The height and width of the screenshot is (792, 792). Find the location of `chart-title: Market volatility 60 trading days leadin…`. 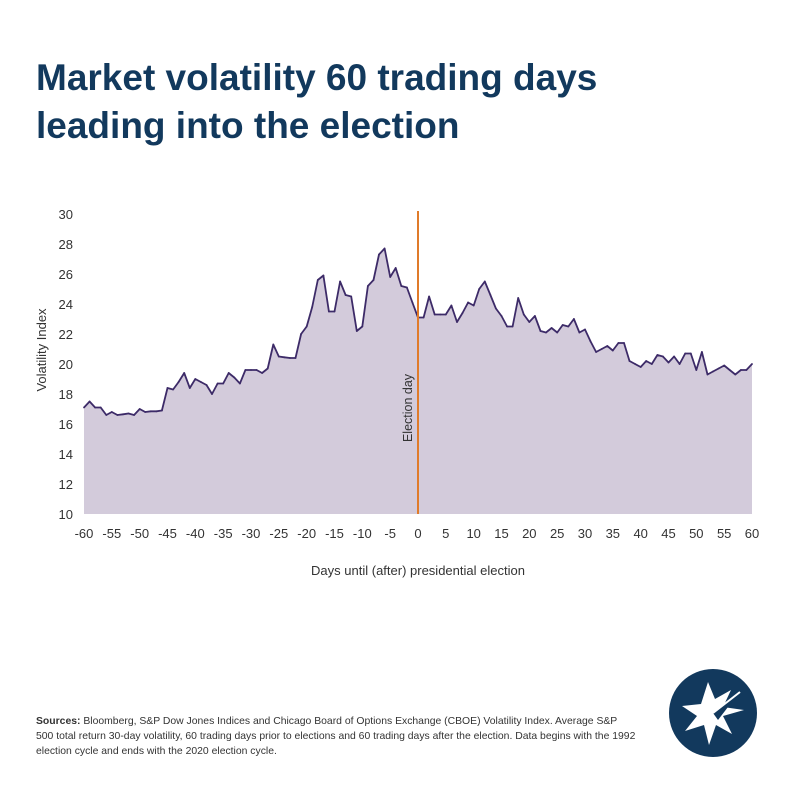

chart-title: Market volatility 60 trading days leadin… is located at coordinates (396, 102).